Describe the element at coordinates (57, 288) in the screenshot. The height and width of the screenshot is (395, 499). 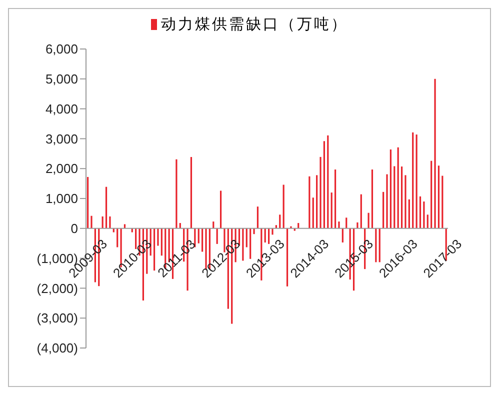
I see `y-tick-label: (2,000)` at that location.